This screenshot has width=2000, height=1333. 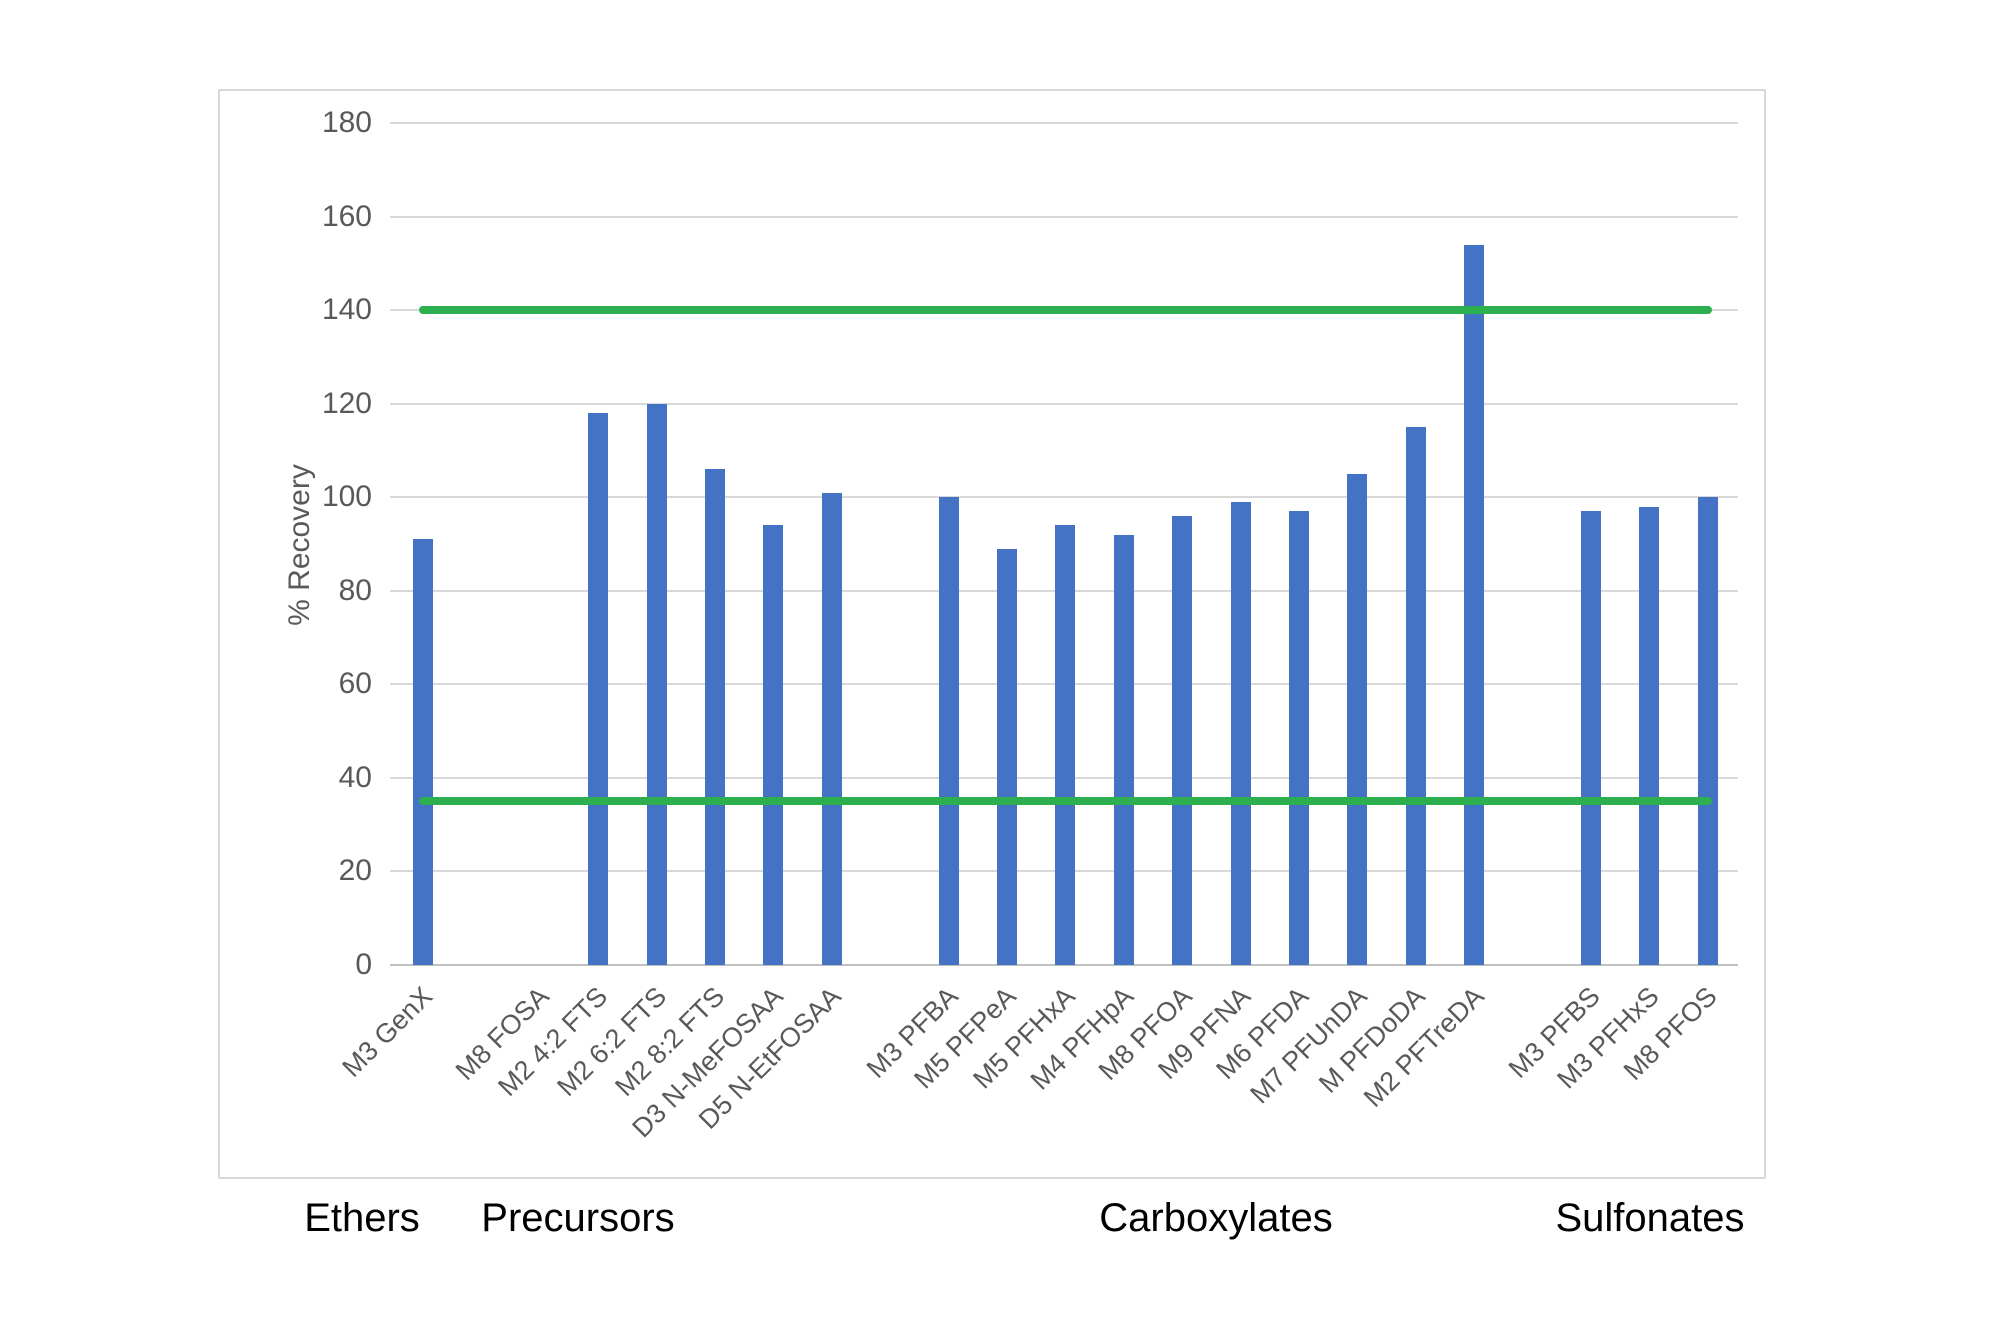 I want to click on y-tick-label: 100, so click(x=346, y=497).